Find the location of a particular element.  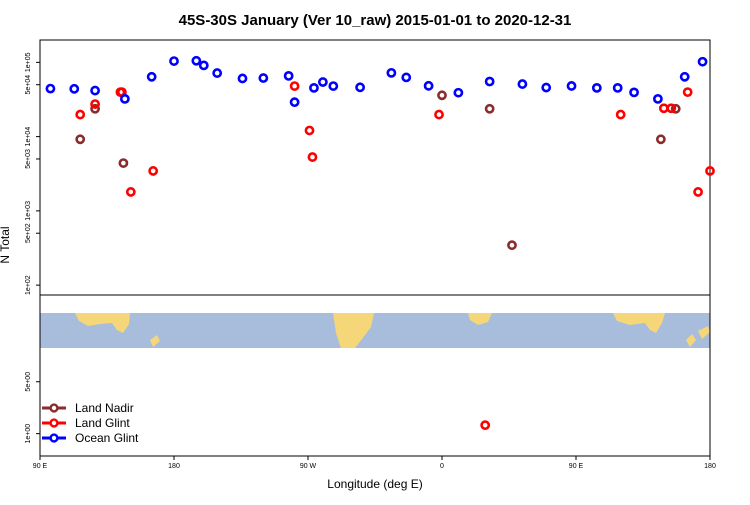

y-tick-label: 1e+03 is located at coordinates (28, 211).